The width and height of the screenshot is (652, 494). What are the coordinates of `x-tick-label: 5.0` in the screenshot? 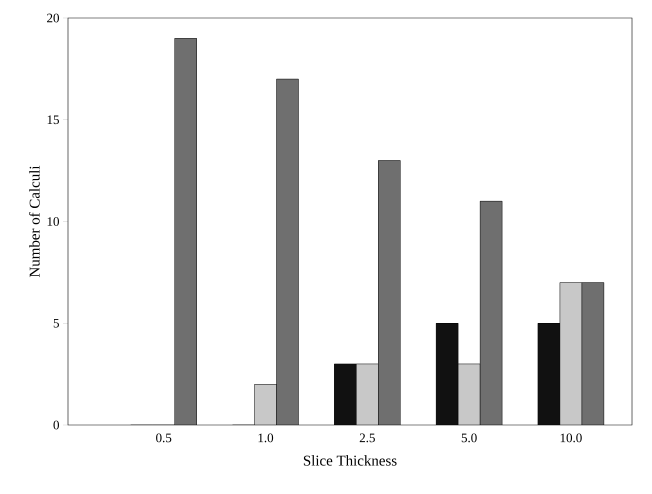 It's located at (469, 438).